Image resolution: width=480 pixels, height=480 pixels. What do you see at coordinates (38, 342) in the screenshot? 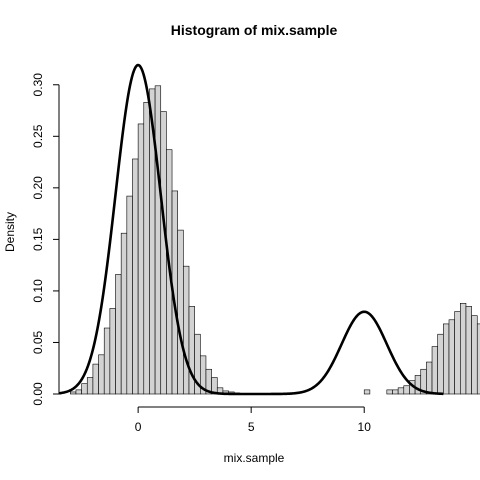
I see `y-tick-label: 0.05` at bounding box center [38, 342].